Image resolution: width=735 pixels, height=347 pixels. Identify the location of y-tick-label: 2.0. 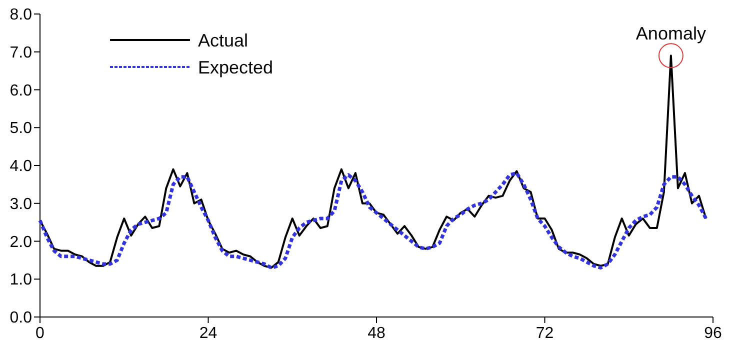
(21, 242).